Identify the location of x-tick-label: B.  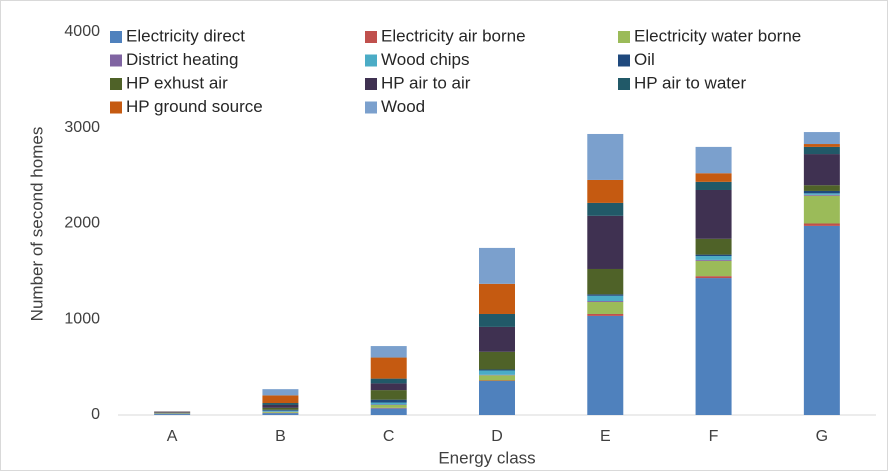
(280, 436).